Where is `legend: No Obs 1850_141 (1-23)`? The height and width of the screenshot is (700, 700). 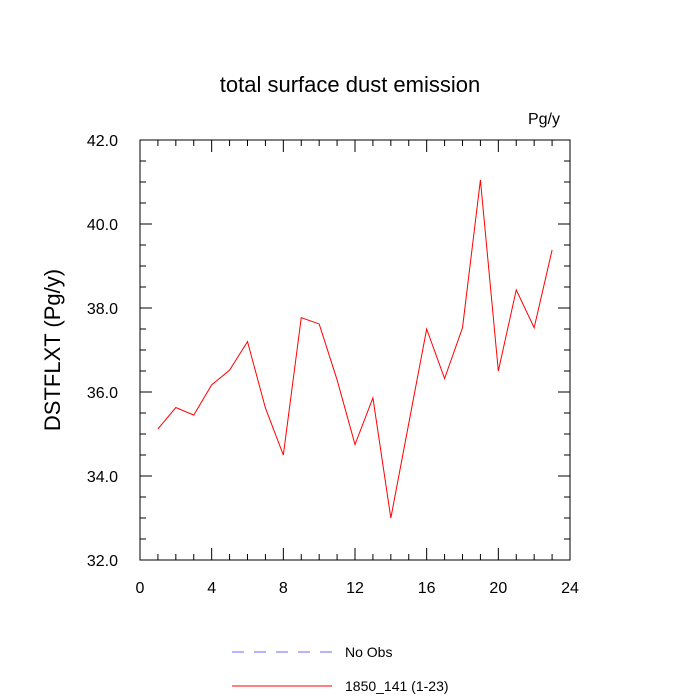 legend: No Obs 1850_141 (1-23) is located at coordinates (340, 669).